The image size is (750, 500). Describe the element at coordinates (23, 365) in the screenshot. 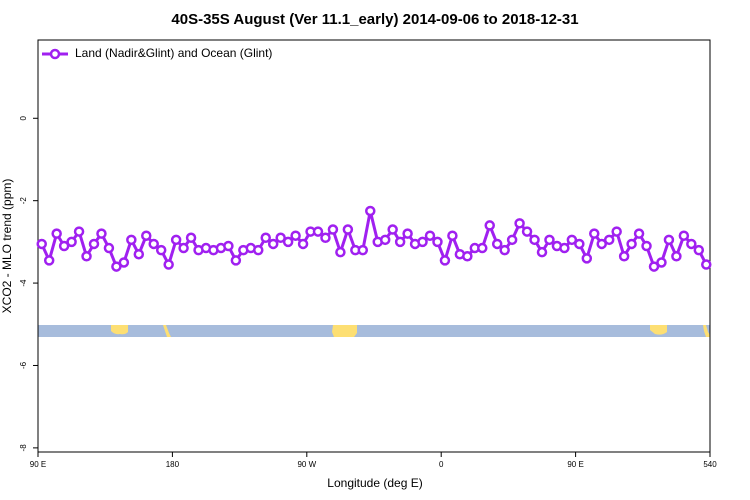

I see `y-tick-label: -6` at that location.